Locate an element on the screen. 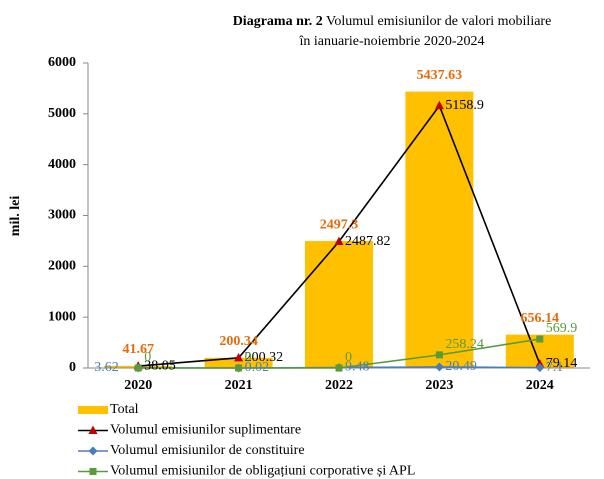  y-tick-label: 0 is located at coordinates (72, 367).